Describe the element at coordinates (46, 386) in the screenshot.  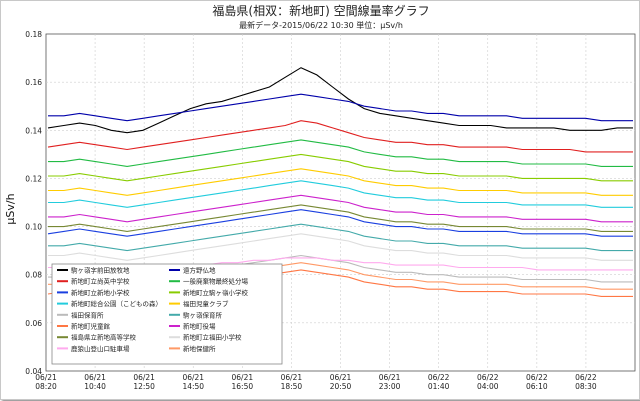
I see `x-tick-time: 08:20` at that location.